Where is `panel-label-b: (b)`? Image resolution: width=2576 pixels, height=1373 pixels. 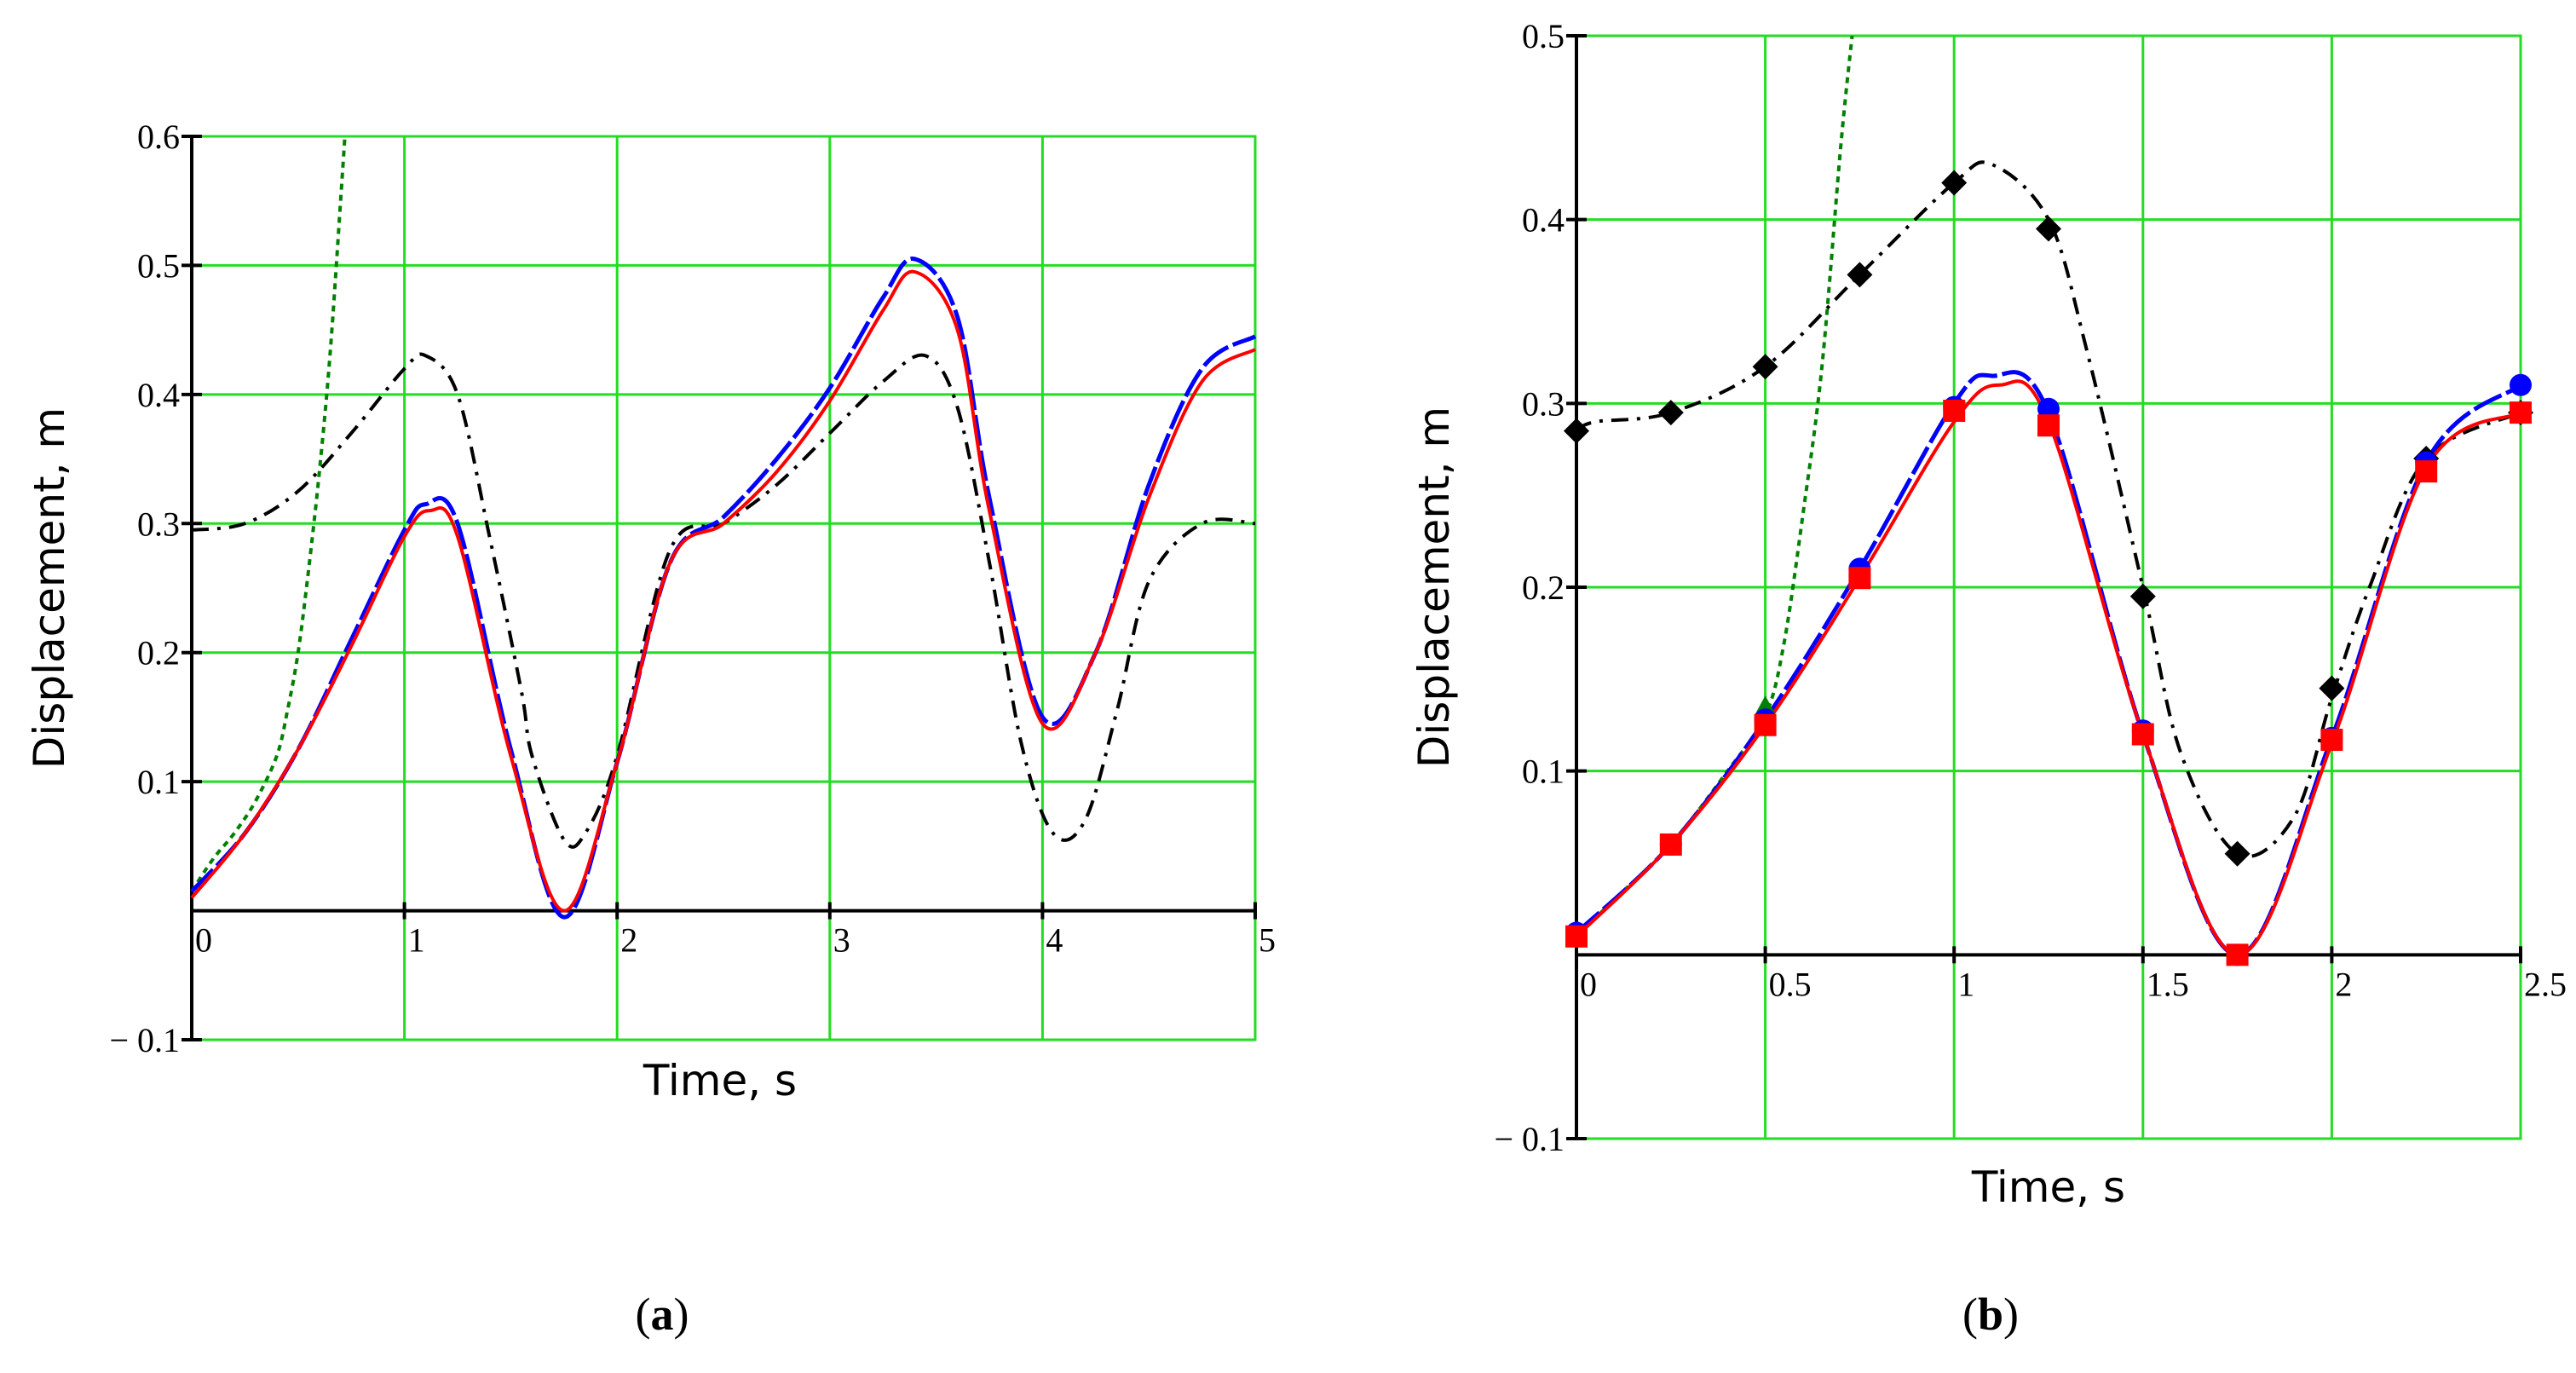
panel-label-b: (b) is located at coordinates (1990, 1315).